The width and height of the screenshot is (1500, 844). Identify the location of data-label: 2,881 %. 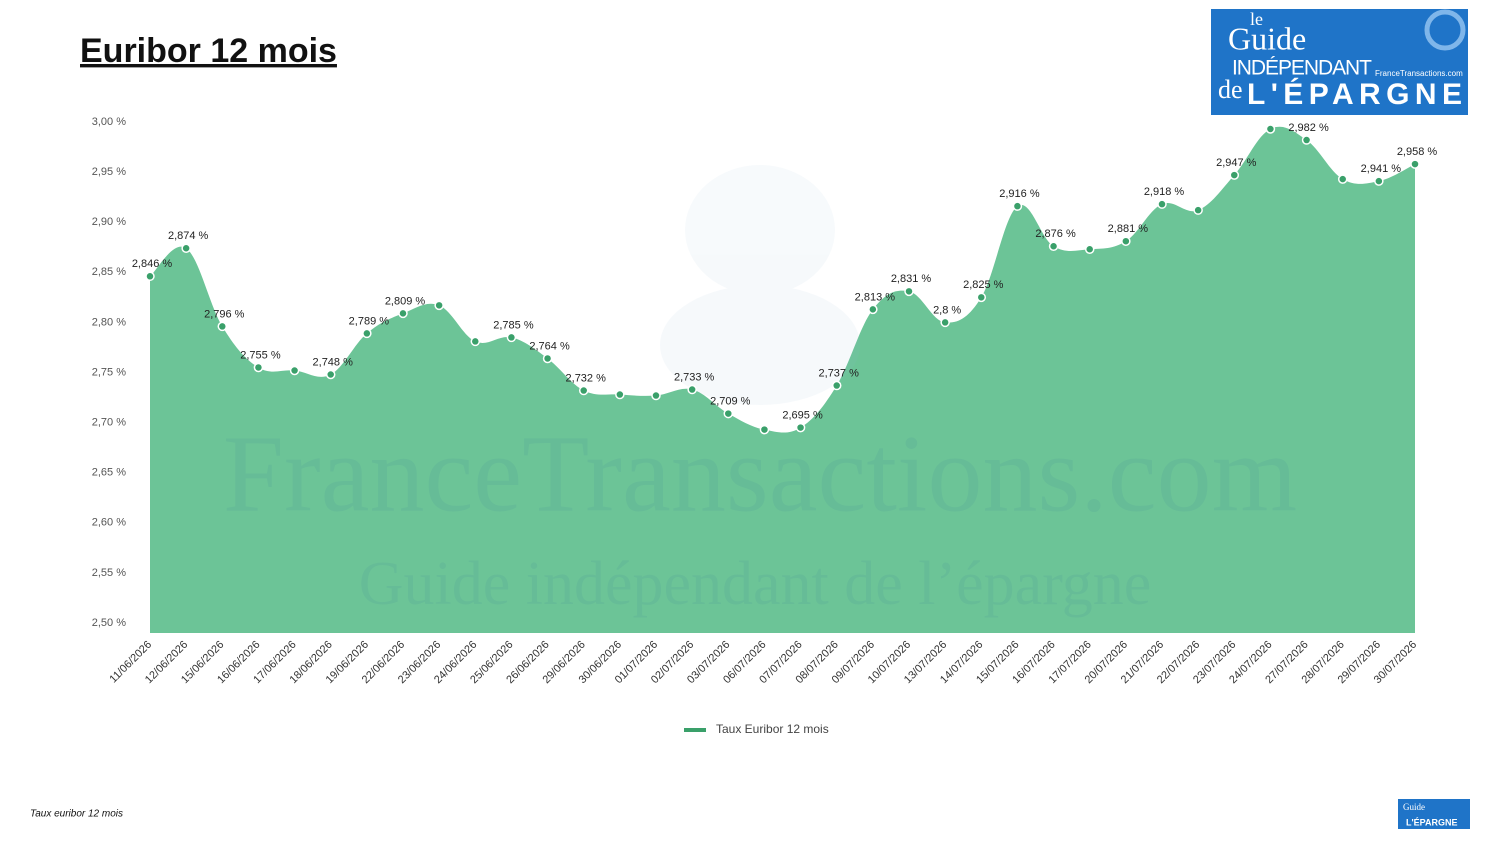
(1128, 229).